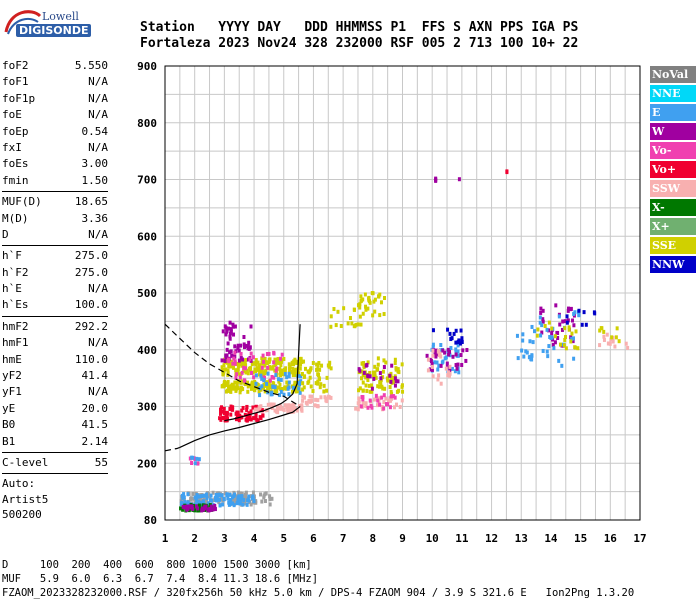 This screenshot has width=700, height=600. What do you see at coordinates (150, 520) in the screenshot?
I see `y-tick-label: 80` at bounding box center [150, 520].